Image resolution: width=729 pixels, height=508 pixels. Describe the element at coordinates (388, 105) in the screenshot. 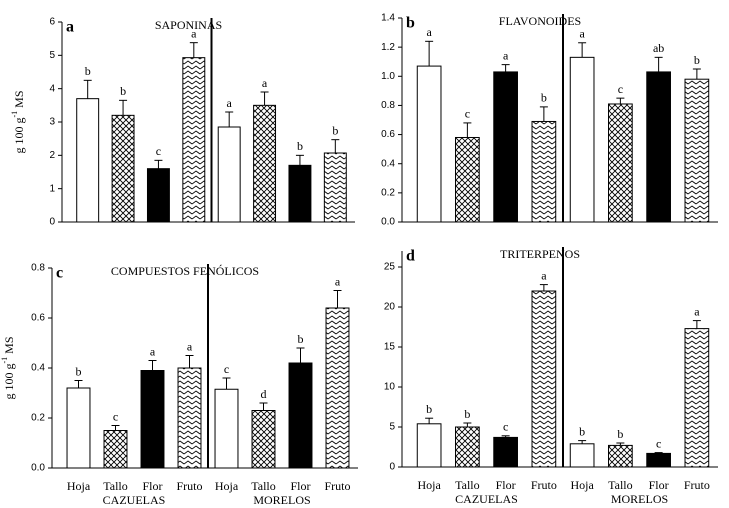

I see `y-tick-label: 0.8` at that location.